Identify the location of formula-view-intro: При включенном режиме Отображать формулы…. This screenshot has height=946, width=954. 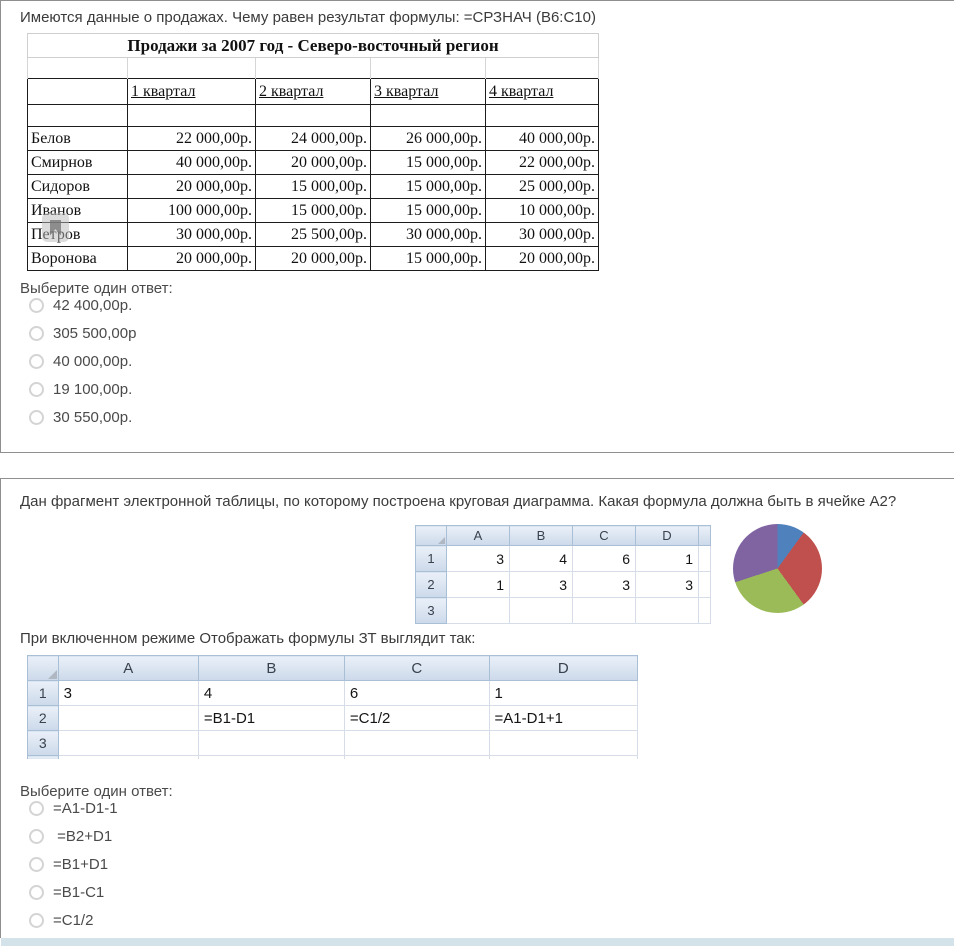
(248, 638).